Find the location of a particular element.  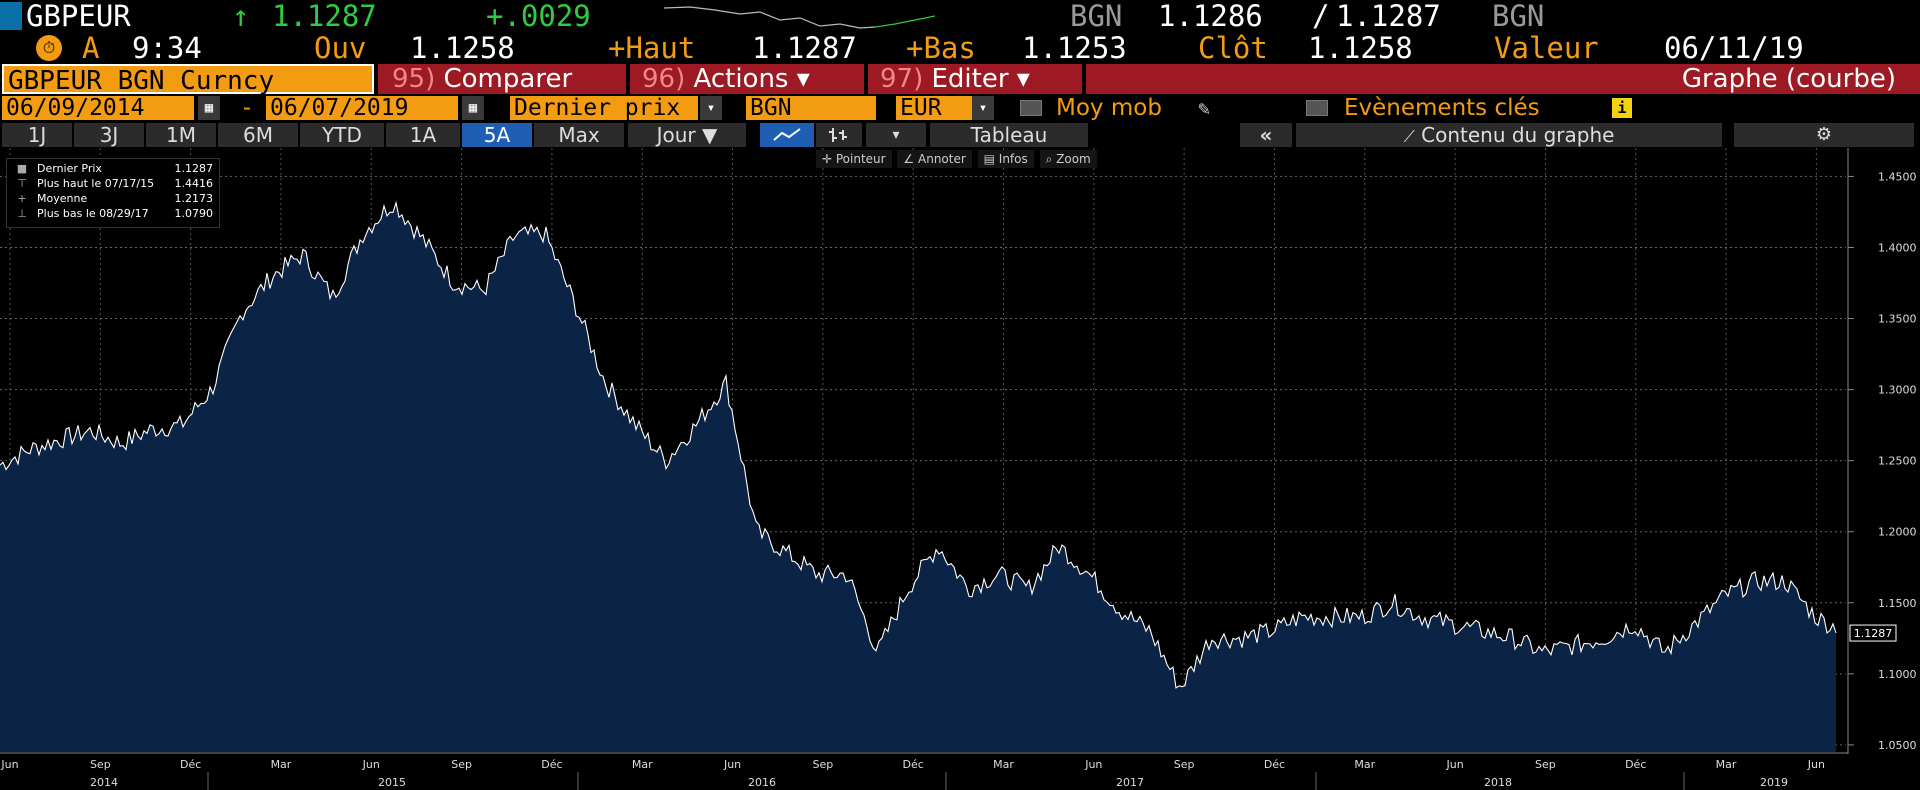

year-label: 2015 is located at coordinates (392, 782).